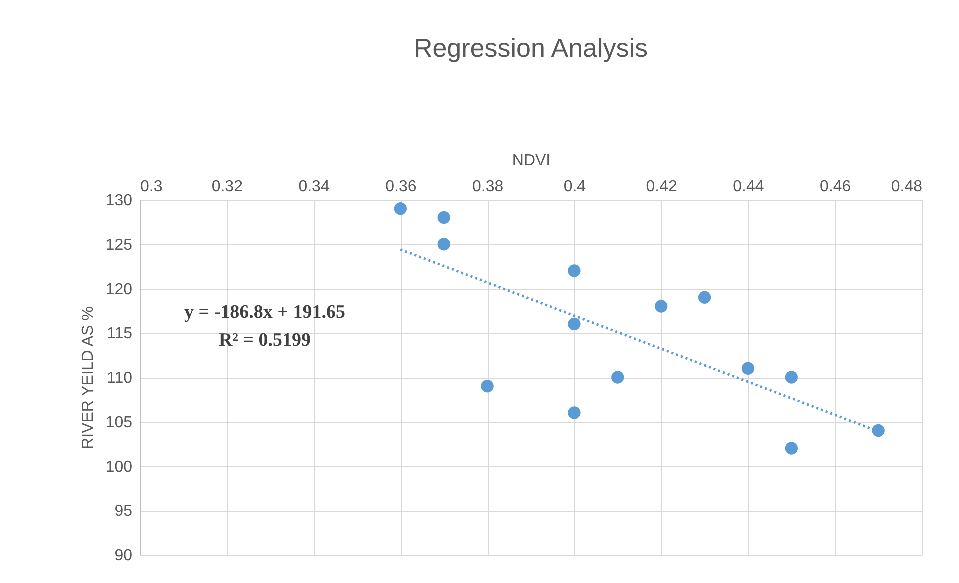  Describe the element at coordinates (265, 340) in the screenshot. I see `annotation: R² = 0.5199` at that location.